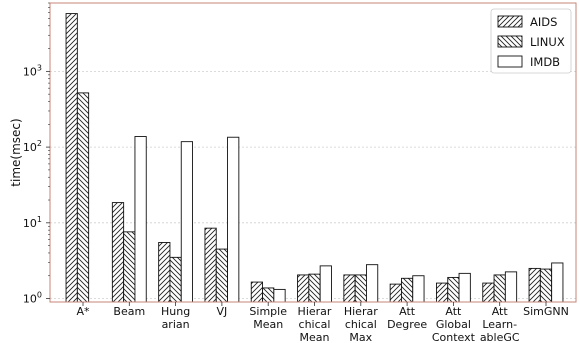  What do you see at coordinates (407, 324) in the screenshot?
I see `x-category-label: Degree` at bounding box center [407, 324].